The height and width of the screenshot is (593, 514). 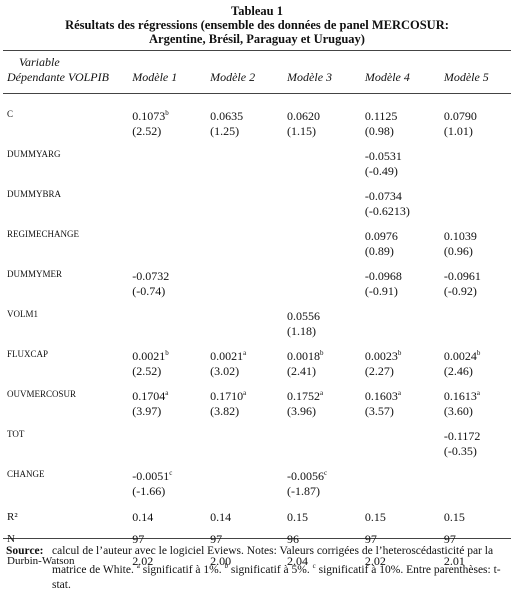 I want to click on cell: 0.0620 (1.15), so click(x=316, y=126).